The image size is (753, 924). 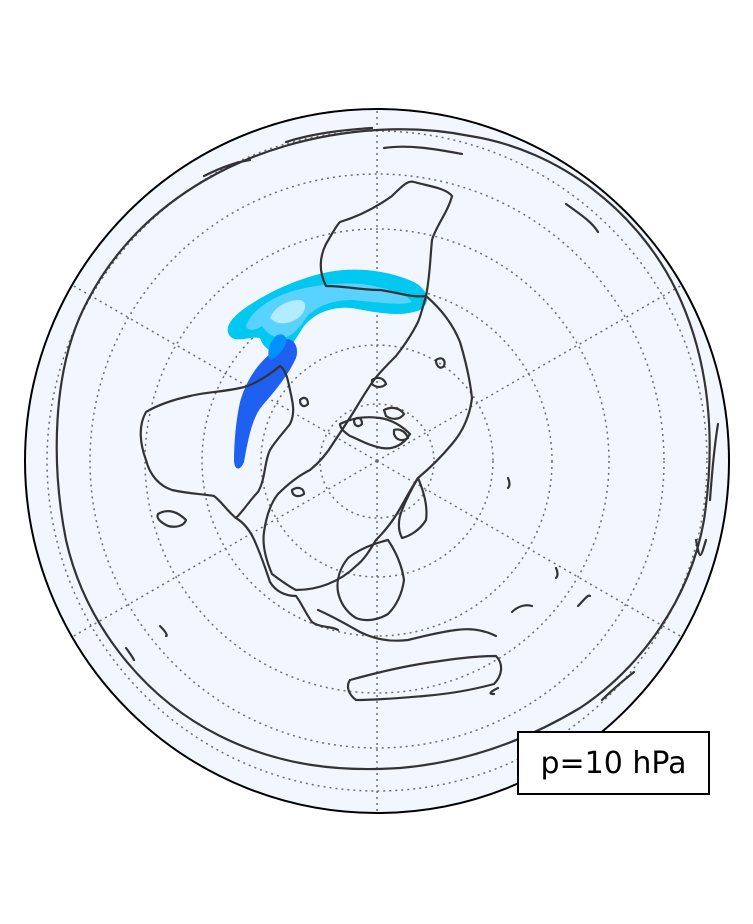 What do you see at coordinates (146, 643) in the screenshot?
I see `coastline-left-fragment` at bounding box center [146, 643].